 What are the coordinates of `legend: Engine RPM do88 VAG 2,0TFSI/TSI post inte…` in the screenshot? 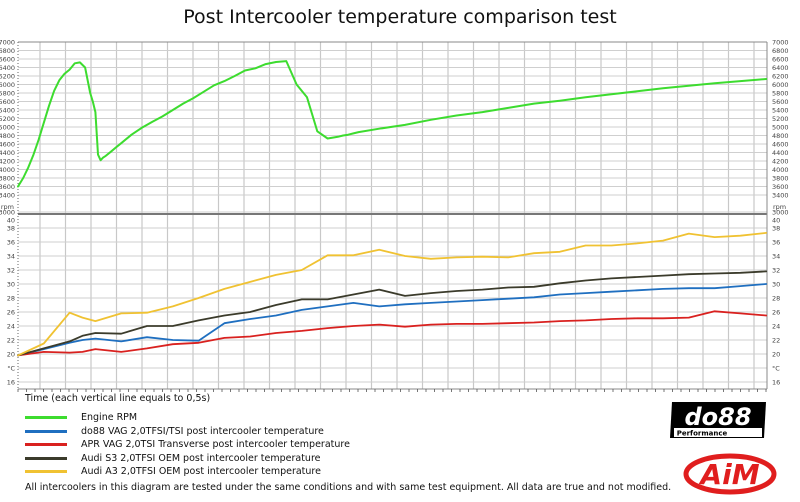 It's located at (187, 445).